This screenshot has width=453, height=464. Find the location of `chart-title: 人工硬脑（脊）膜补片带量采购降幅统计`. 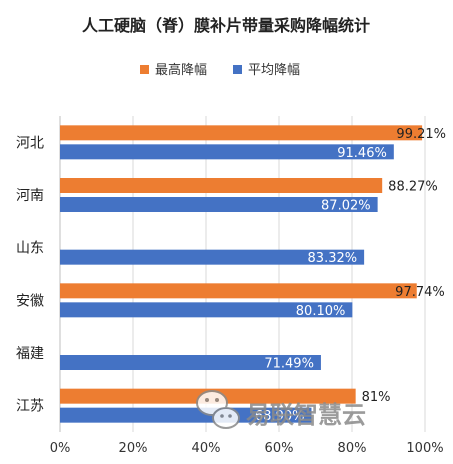

chart-title: 人工硬脑（脊）膜补片带量采购降幅统计 is located at coordinates (226, 25).